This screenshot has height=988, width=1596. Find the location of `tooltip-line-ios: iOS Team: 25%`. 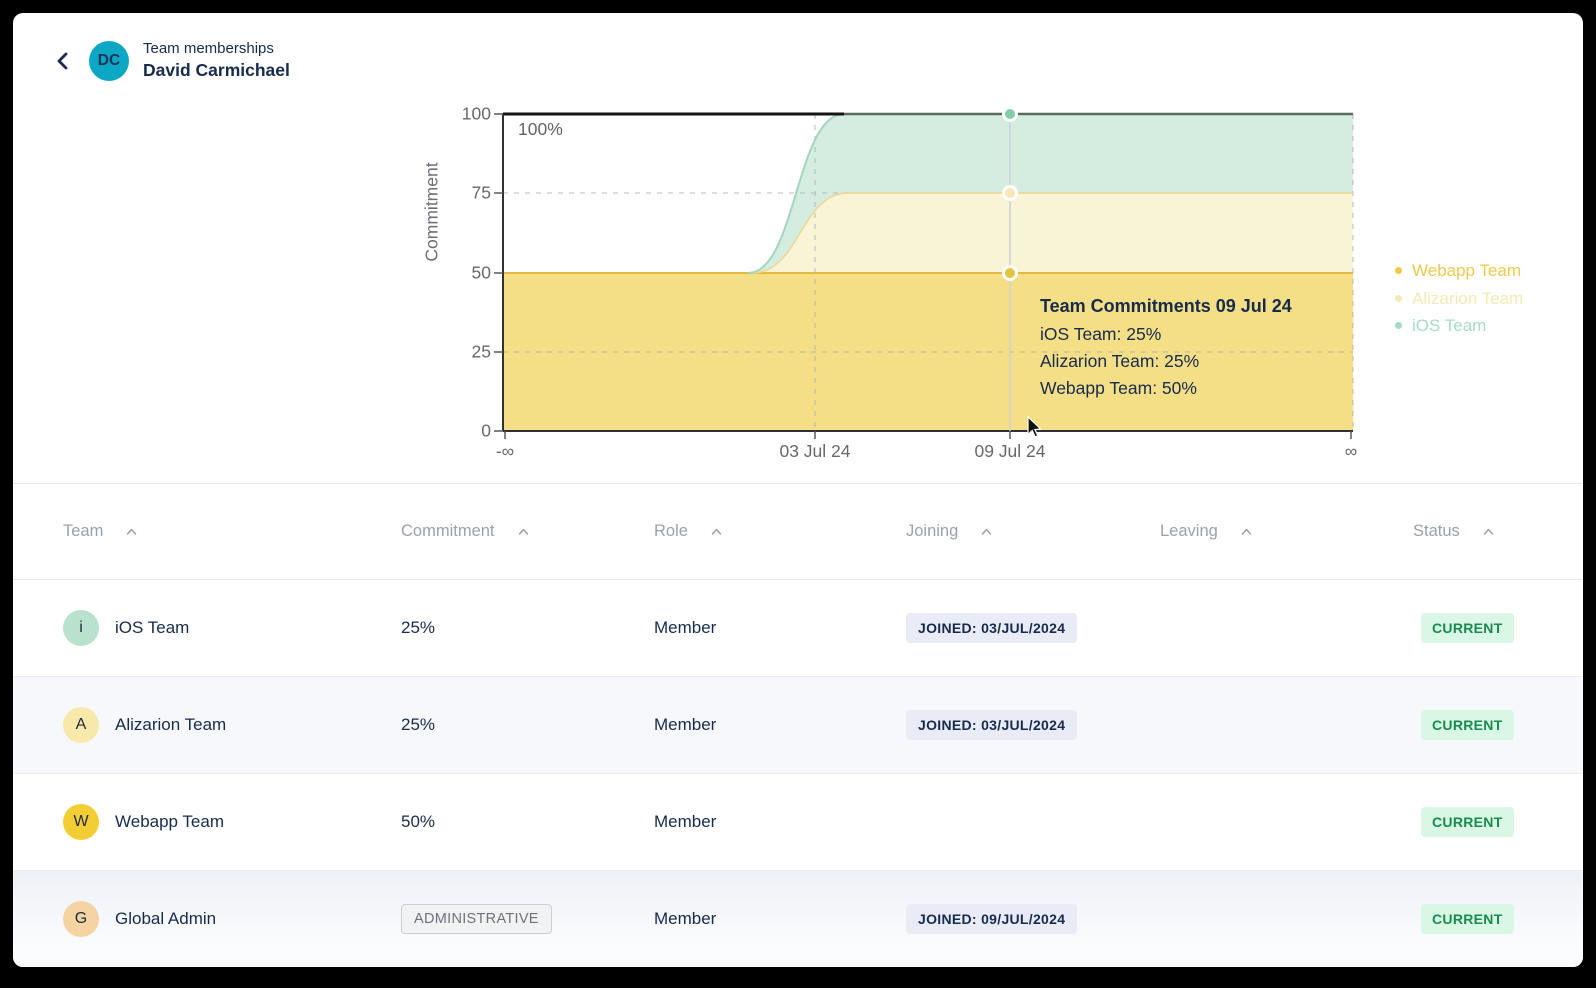

tooltip-line-ios: iOS Team: 25% is located at coordinates (1101, 334).